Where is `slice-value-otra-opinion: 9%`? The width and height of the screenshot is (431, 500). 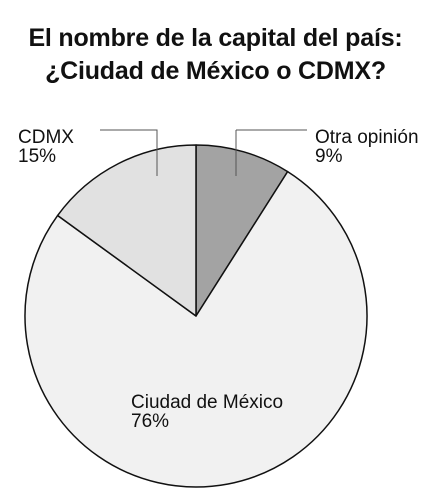 slice-value-otra-opinion: 9% is located at coordinates (329, 156).